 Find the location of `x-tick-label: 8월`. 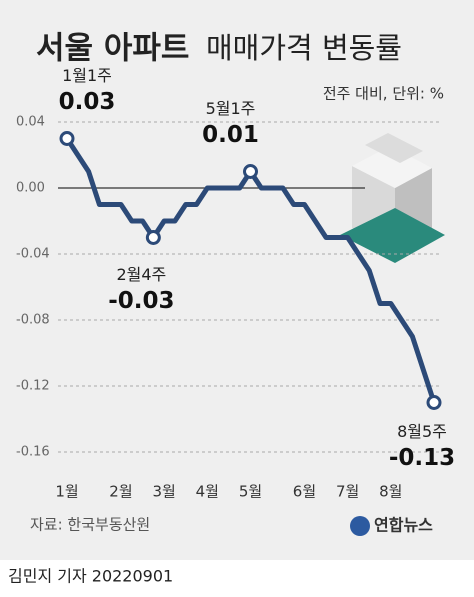

x-tick-label: 8월 is located at coordinates (390, 492).